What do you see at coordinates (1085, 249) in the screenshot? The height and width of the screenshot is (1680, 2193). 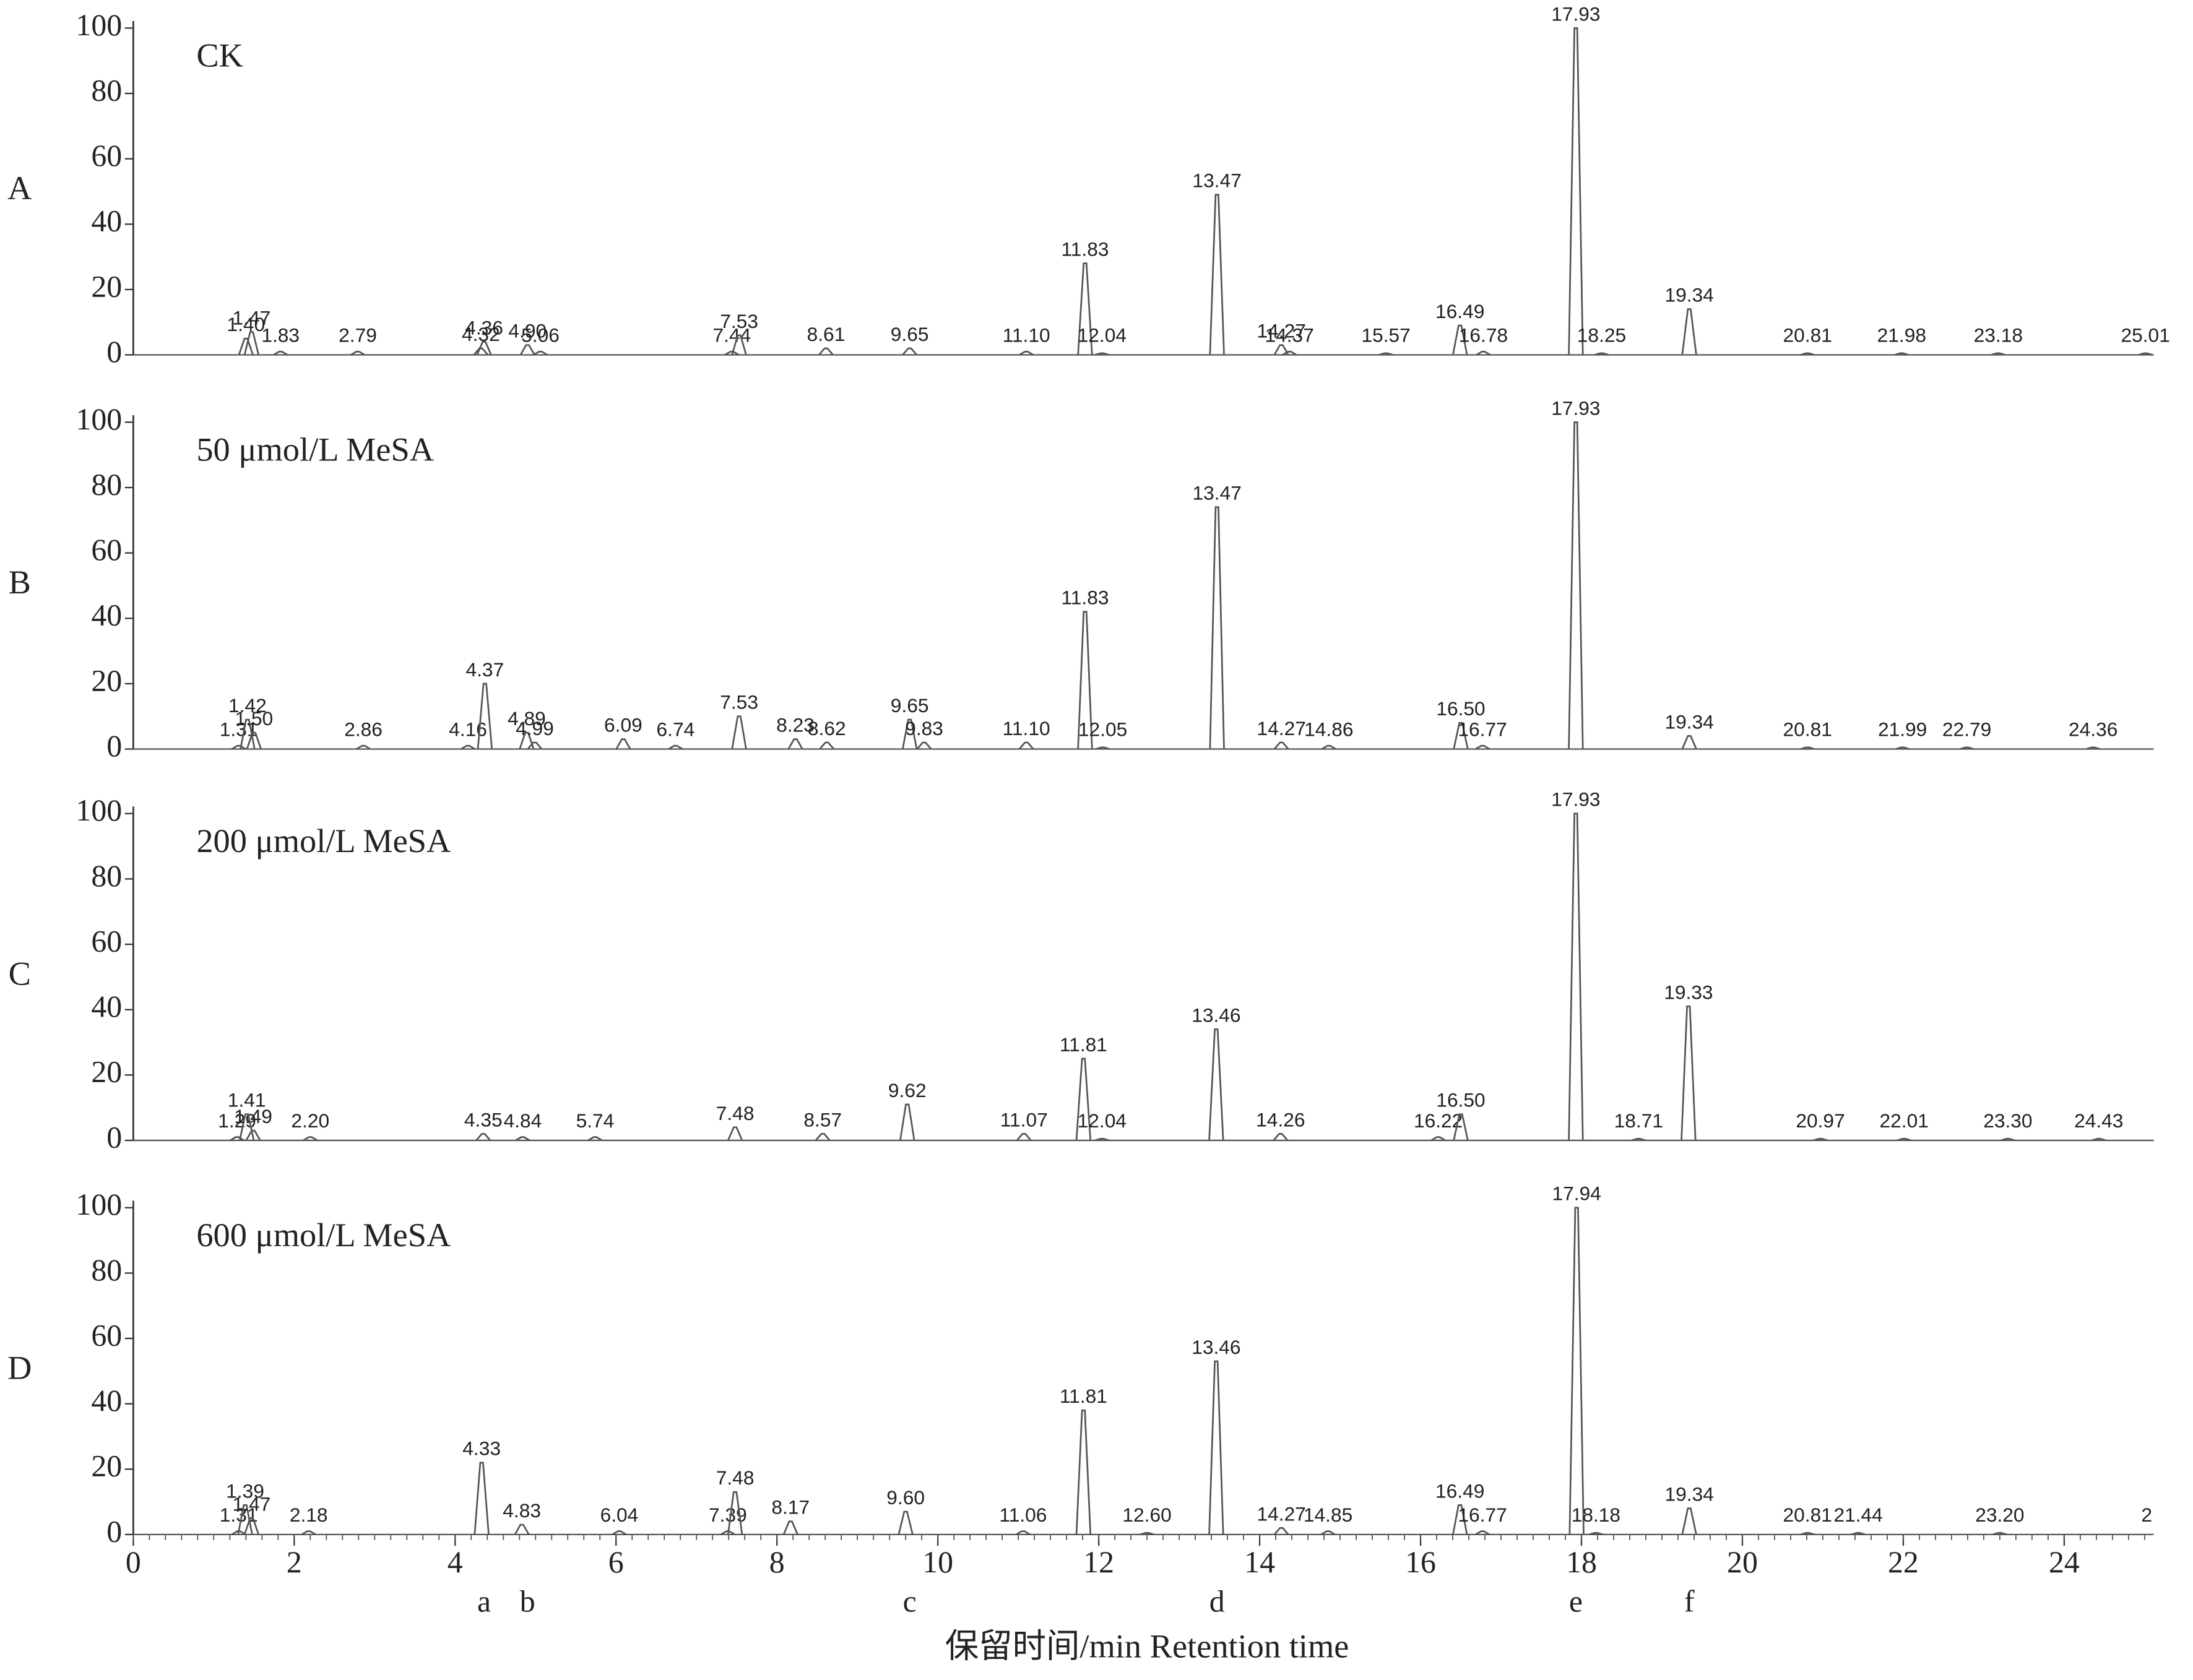 I see `peak-label: 11.83` at bounding box center [1085, 249].